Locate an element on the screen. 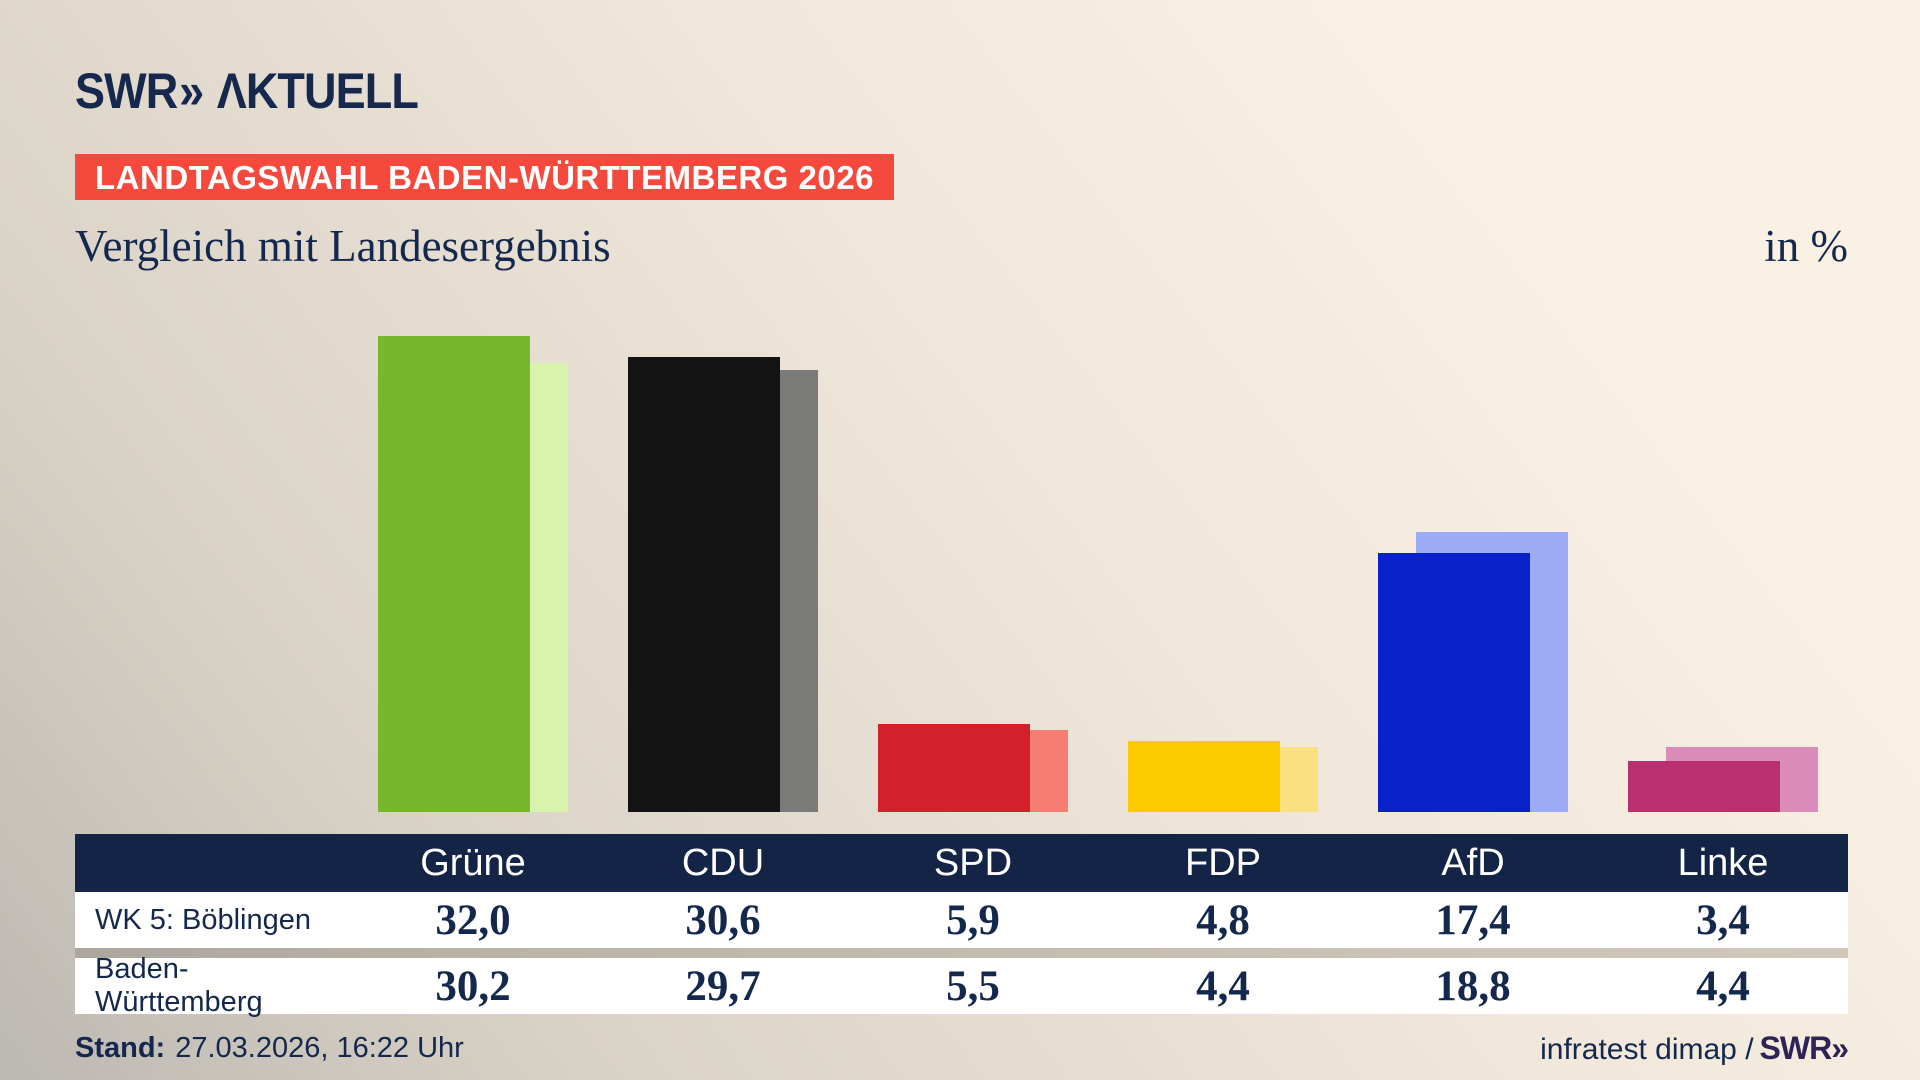 This screenshot has width=1920, height=1080. result-value: 30,2 is located at coordinates (473, 986).